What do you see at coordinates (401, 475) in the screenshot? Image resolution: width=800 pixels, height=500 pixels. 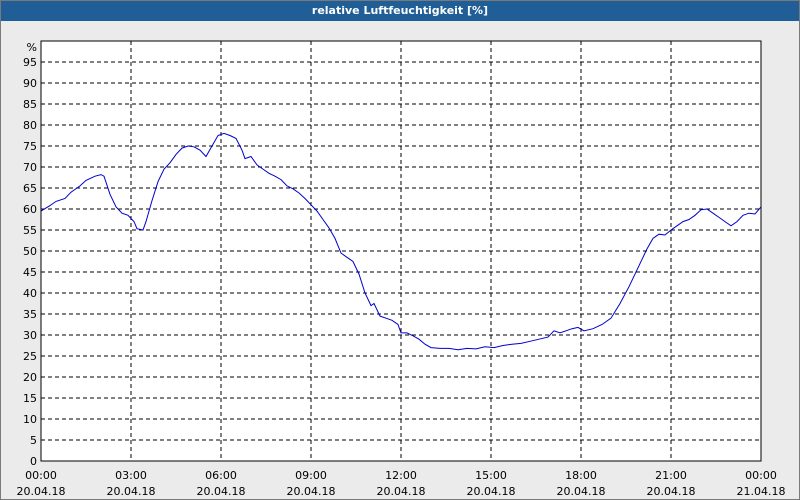 I see `x-tick-time-label: 12:00` at bounding box center [401, 475].